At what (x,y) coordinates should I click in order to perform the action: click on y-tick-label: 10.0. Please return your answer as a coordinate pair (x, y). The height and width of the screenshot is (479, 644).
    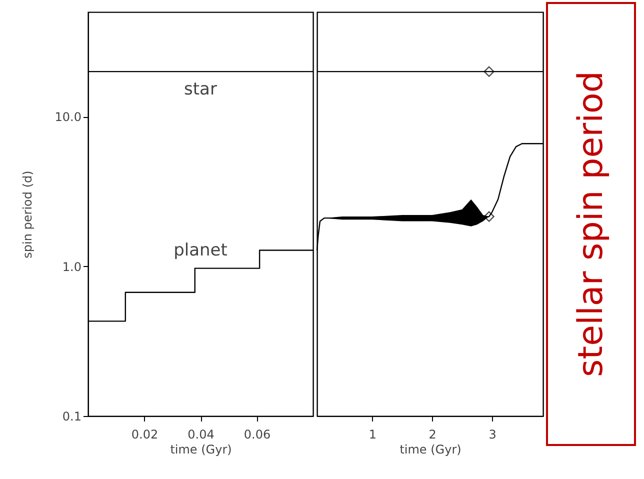
    Looking at the image, I should click on (68, 117).